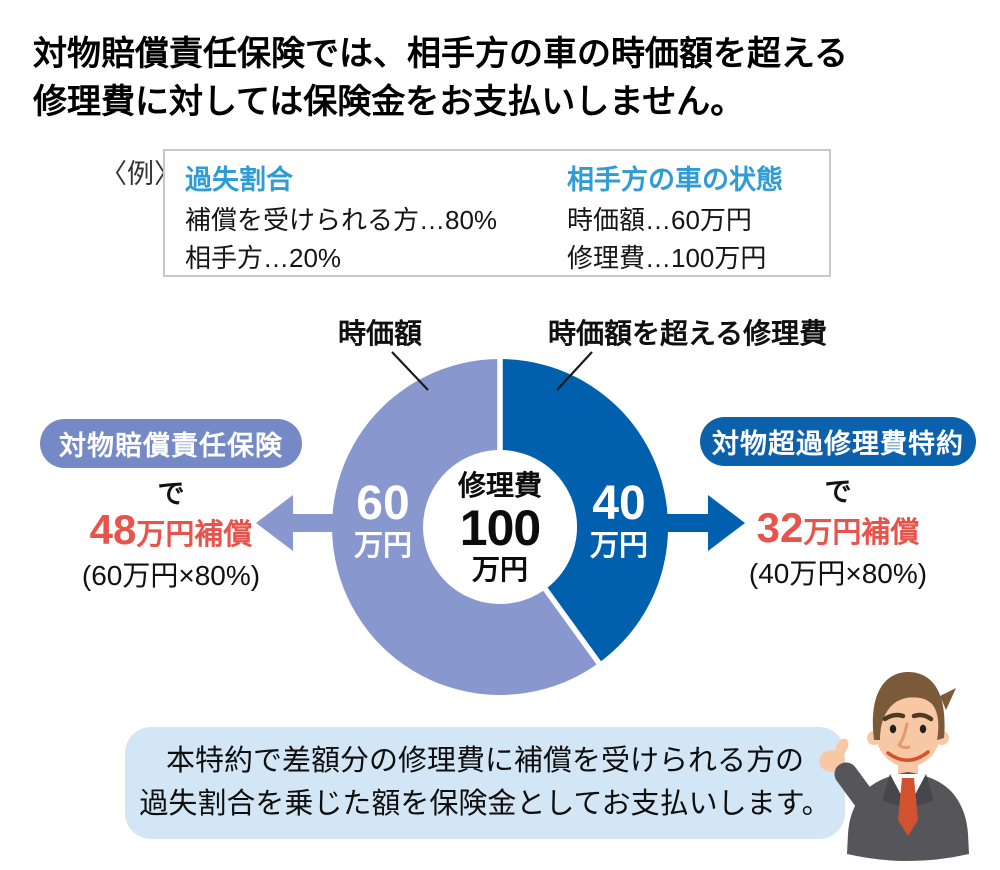 The image size is (1000, 870). Describe the element at coordinates (303, 523) in the screenshot. I see `left-arrow-icon` at that location.